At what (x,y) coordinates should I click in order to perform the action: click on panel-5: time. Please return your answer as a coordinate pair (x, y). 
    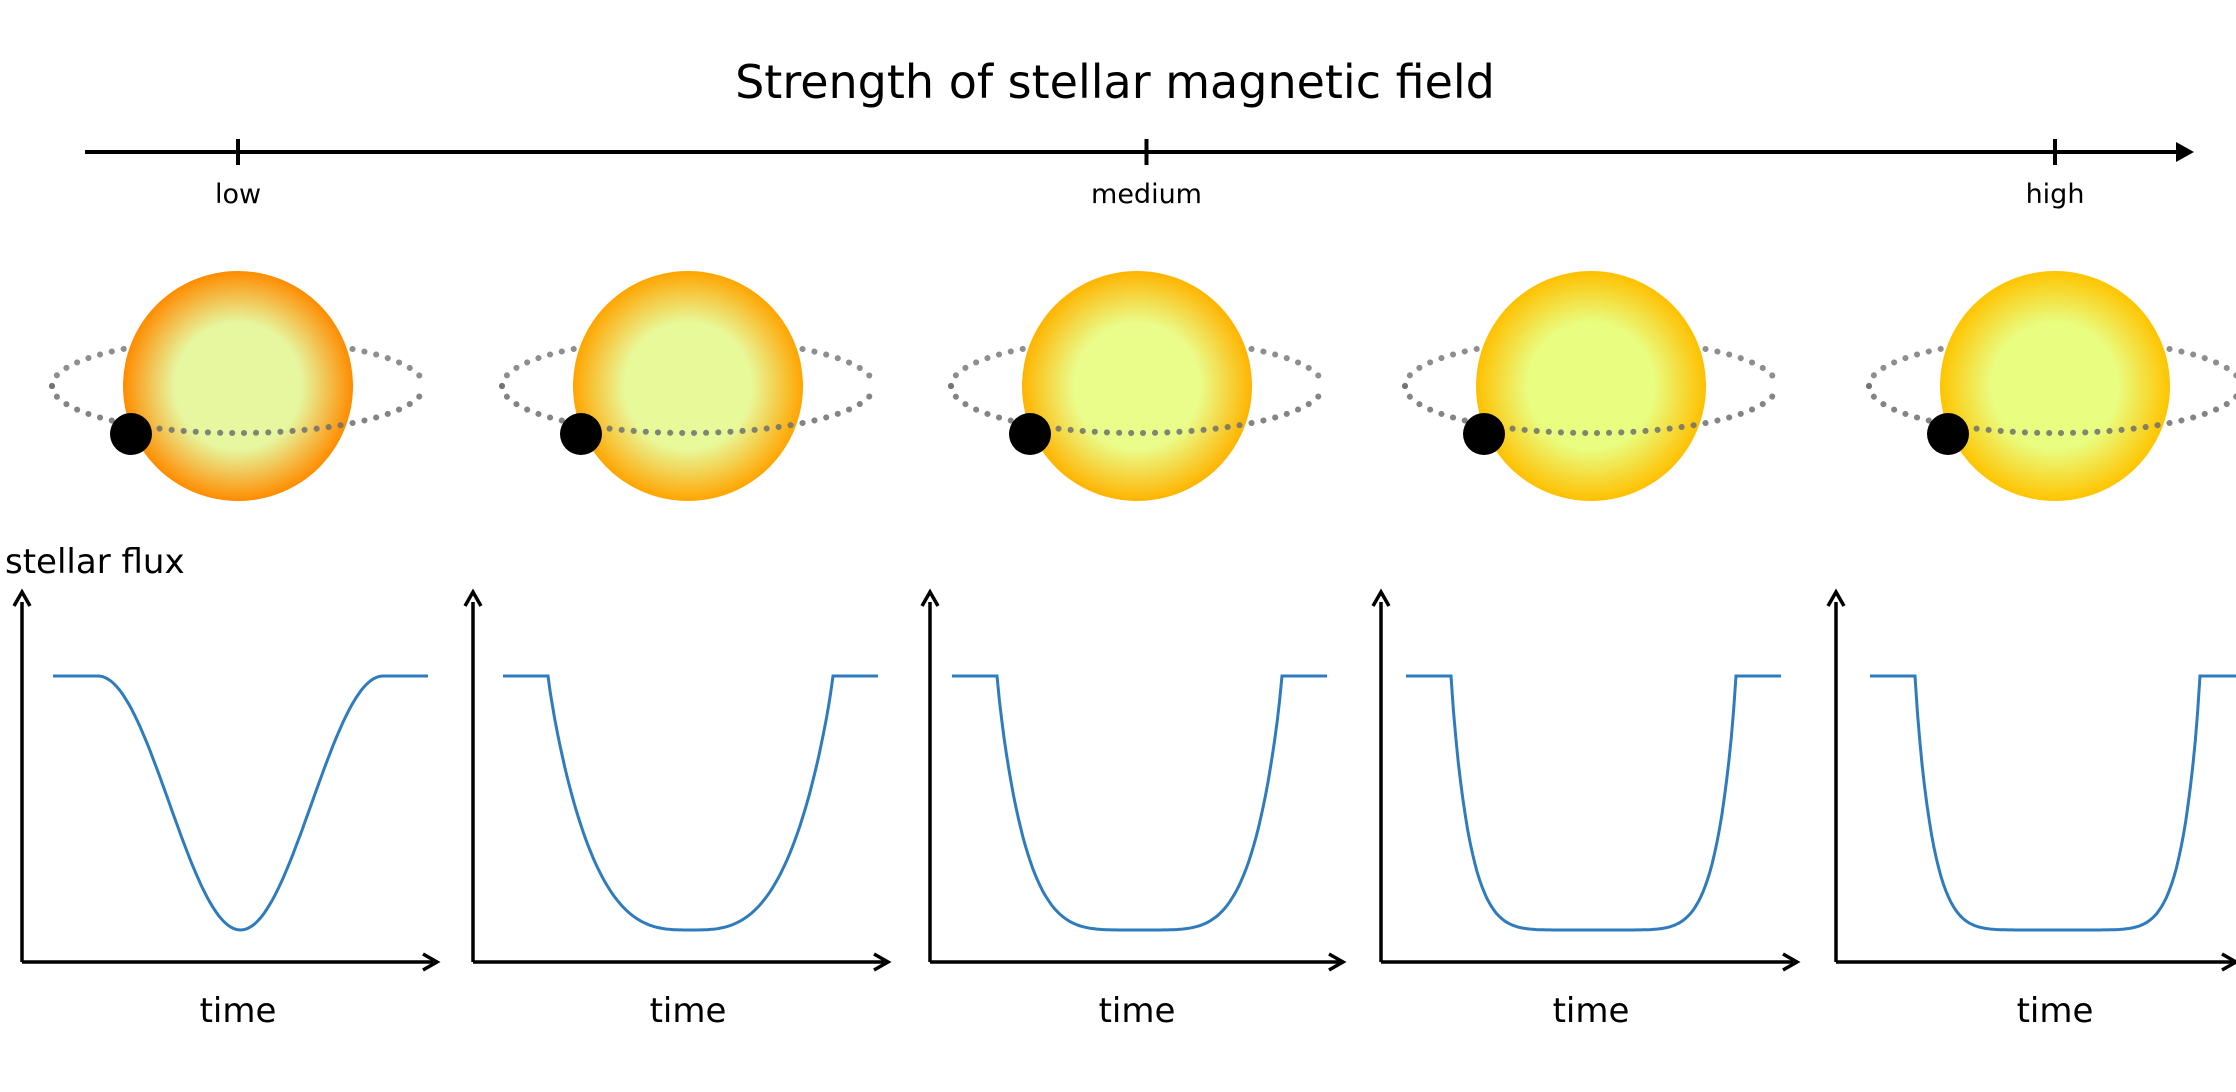
    Looking at the image, I should click on (2032, 651).